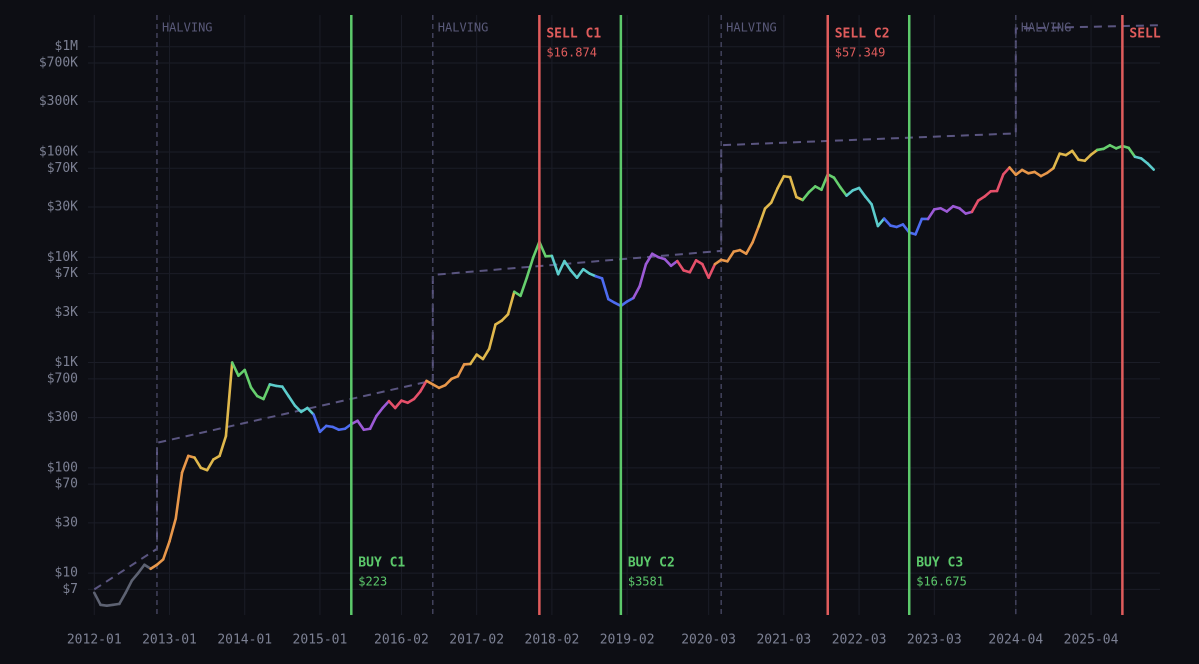 This screenshot has height=664, width=1199. I want to click on y-tick-label: $100K, so click(58, 151).